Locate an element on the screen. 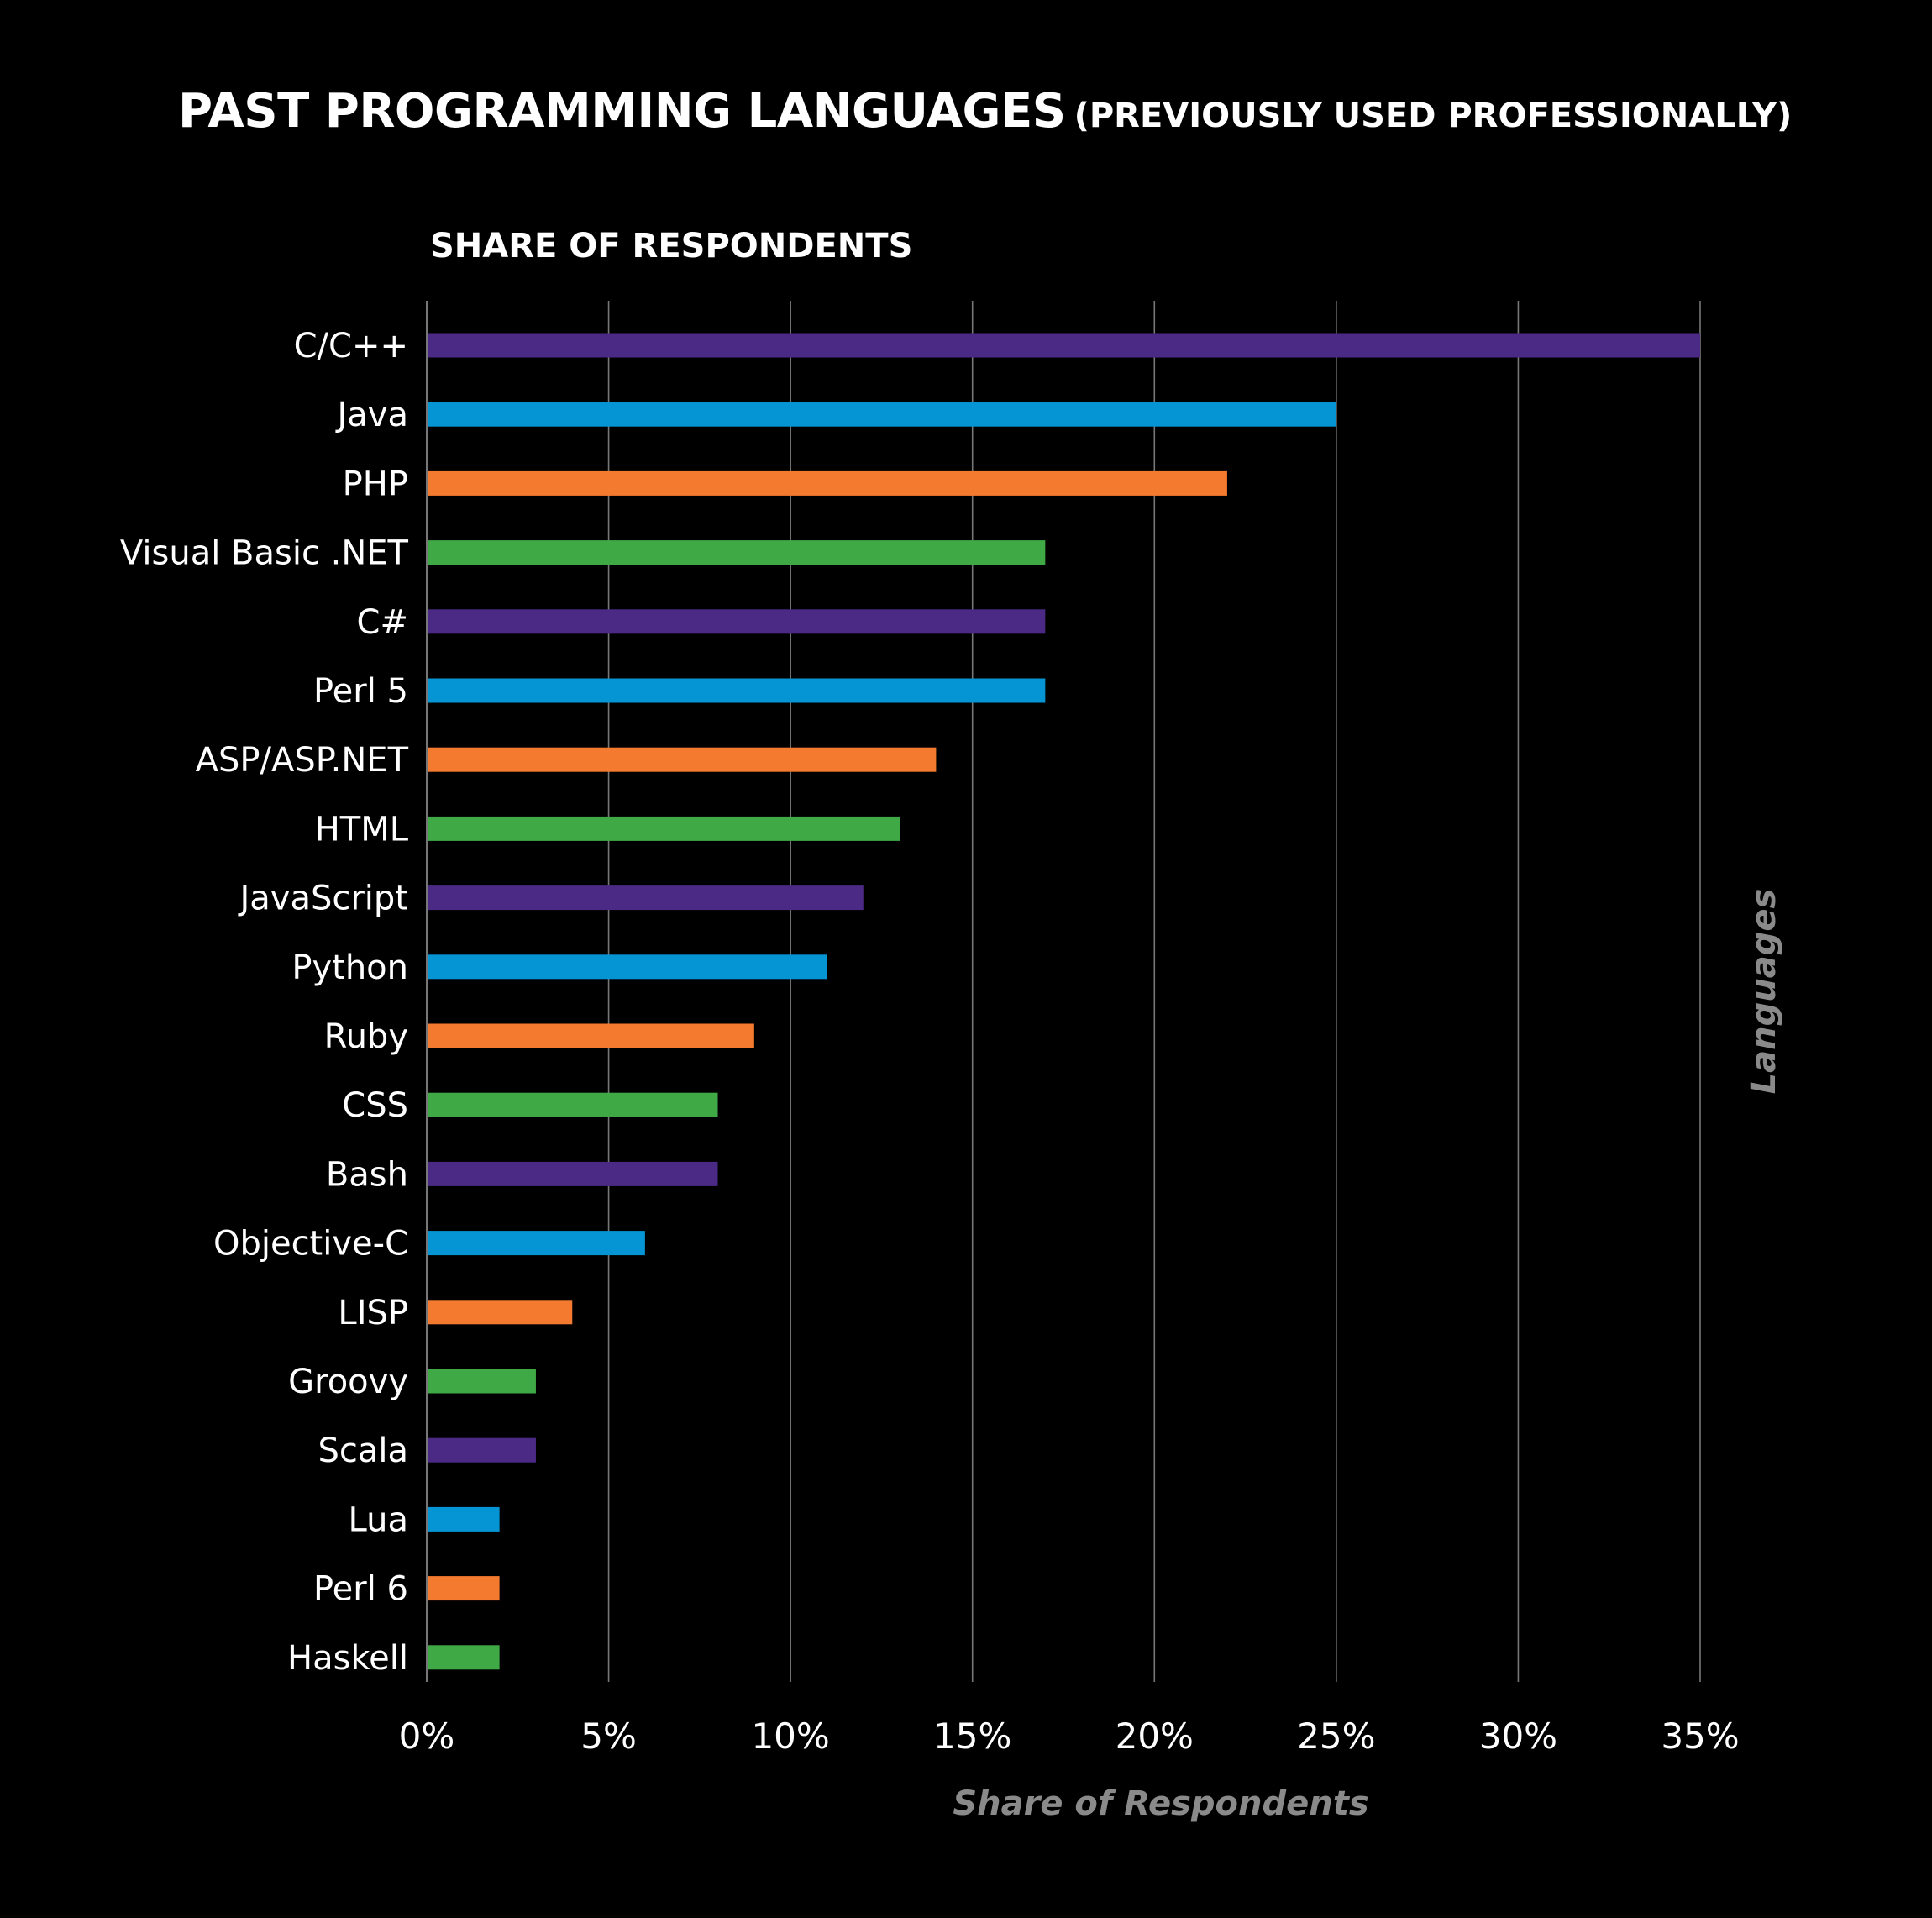 Image resolution: width=1932 pixels, height=1918 pixels. category-label-17: Lua is located at coordinates (378, 1519).